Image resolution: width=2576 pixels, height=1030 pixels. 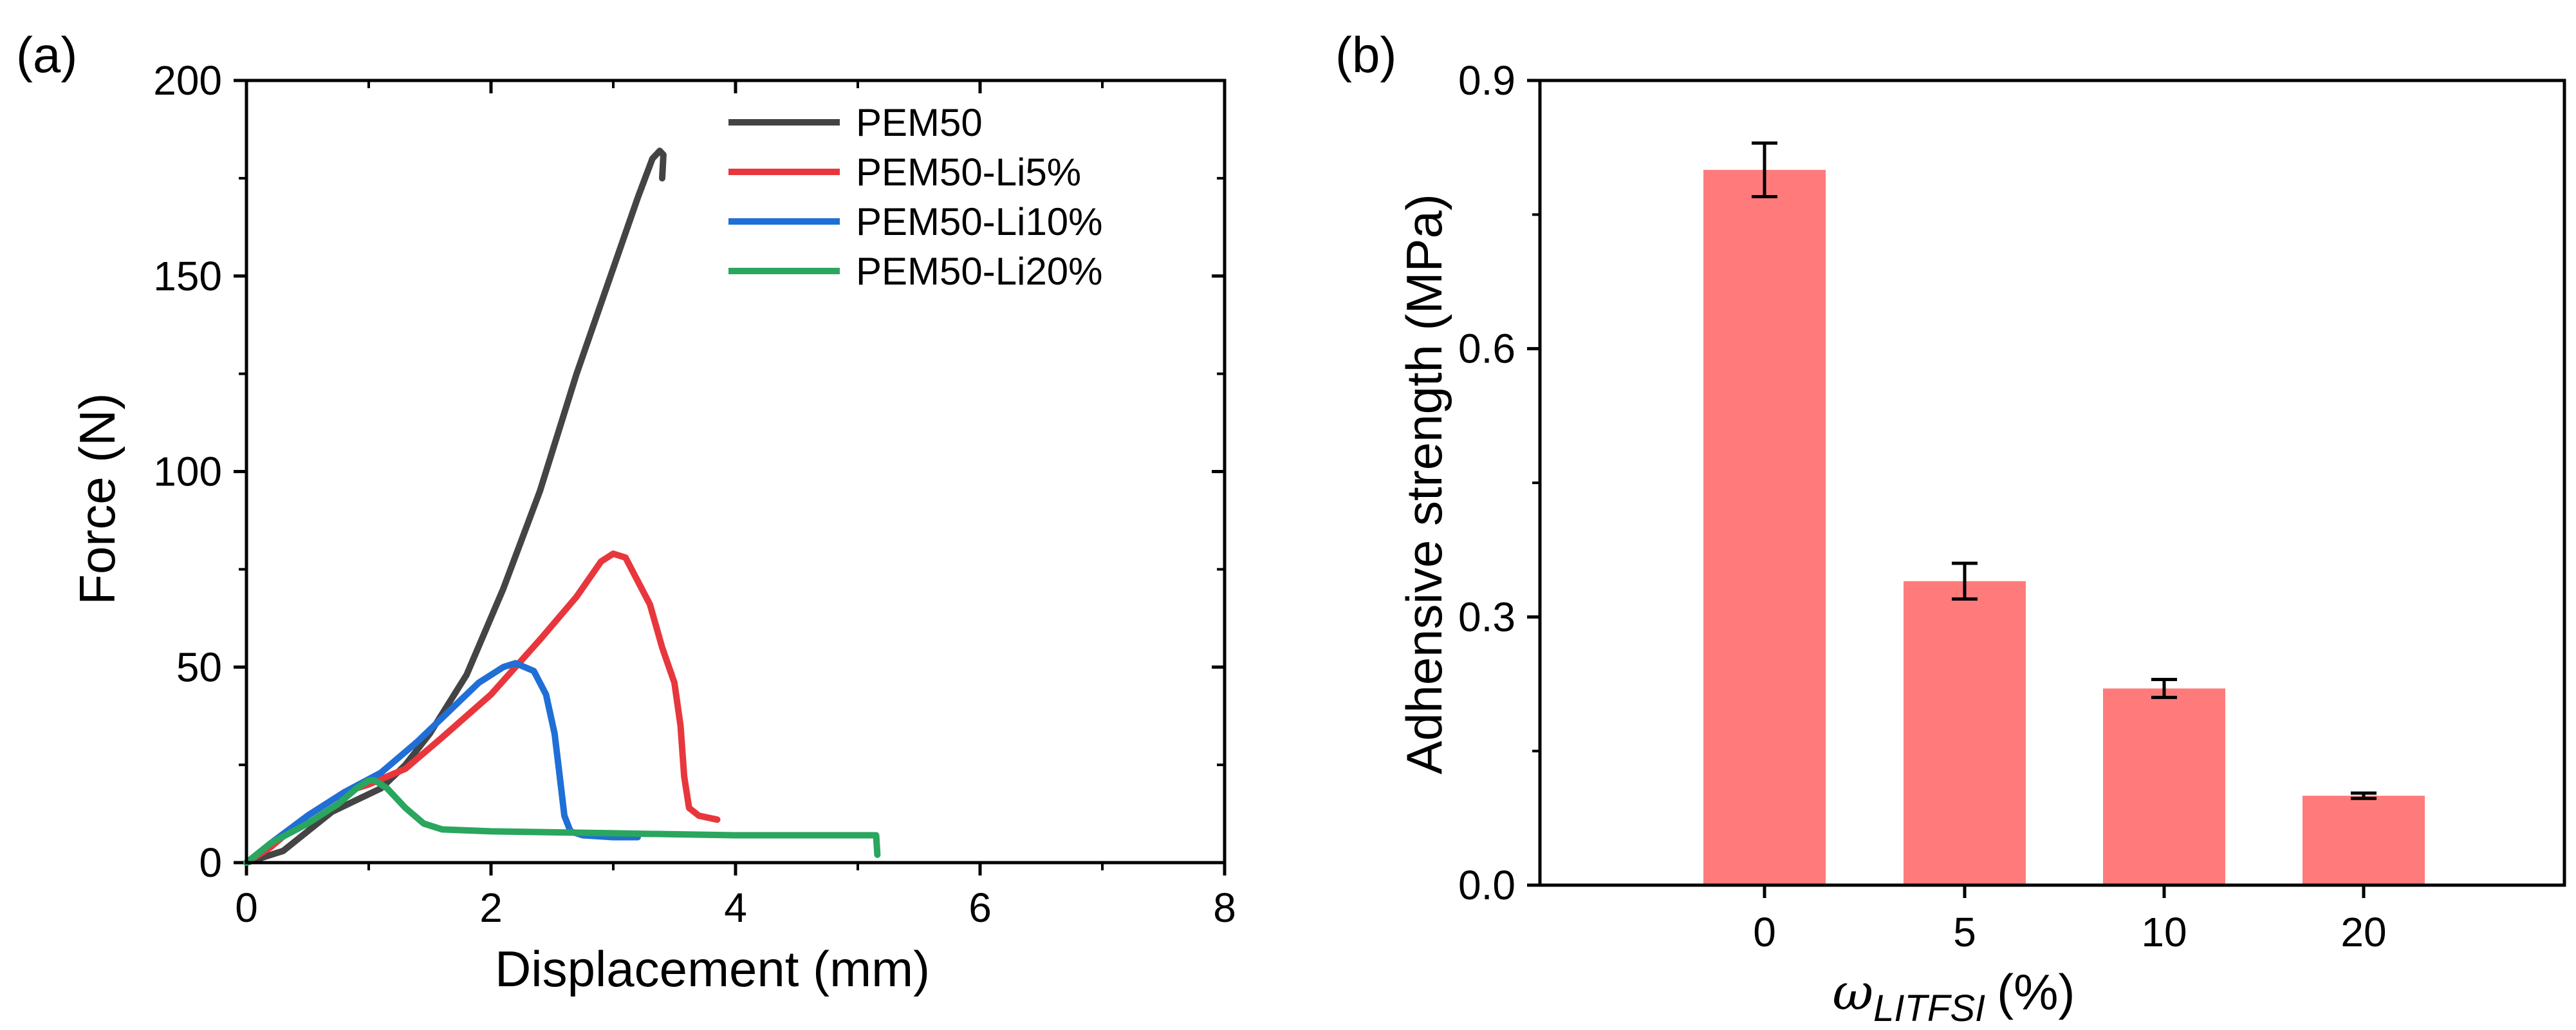 I want to click on panel-a-x-axis-title: Displacement (mm), so click(x=712, y=969).